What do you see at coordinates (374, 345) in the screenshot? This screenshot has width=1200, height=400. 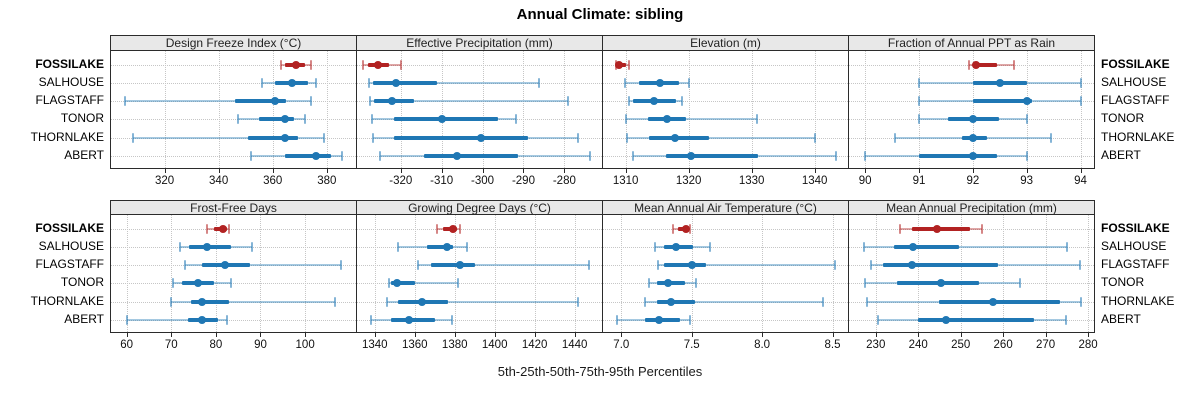 I see `axis-tick-label: 1340` at bounding box center [374, 345].